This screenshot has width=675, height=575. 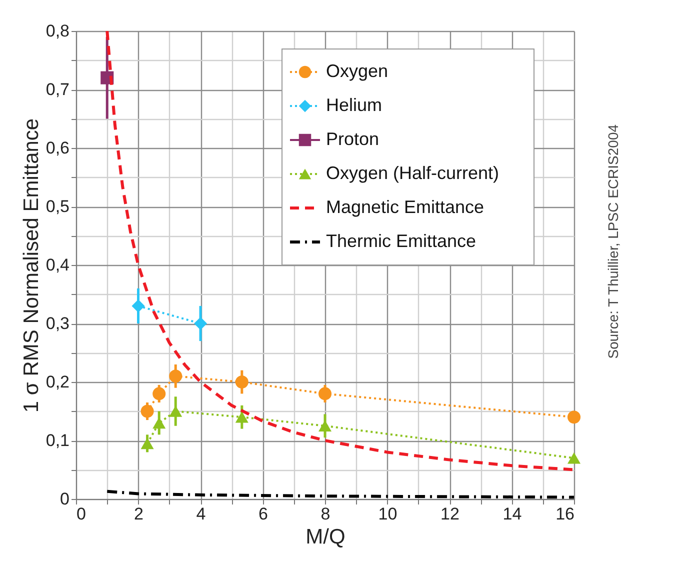 I want to click on y-tick-label: 0,4, so click(x=58, y=265).